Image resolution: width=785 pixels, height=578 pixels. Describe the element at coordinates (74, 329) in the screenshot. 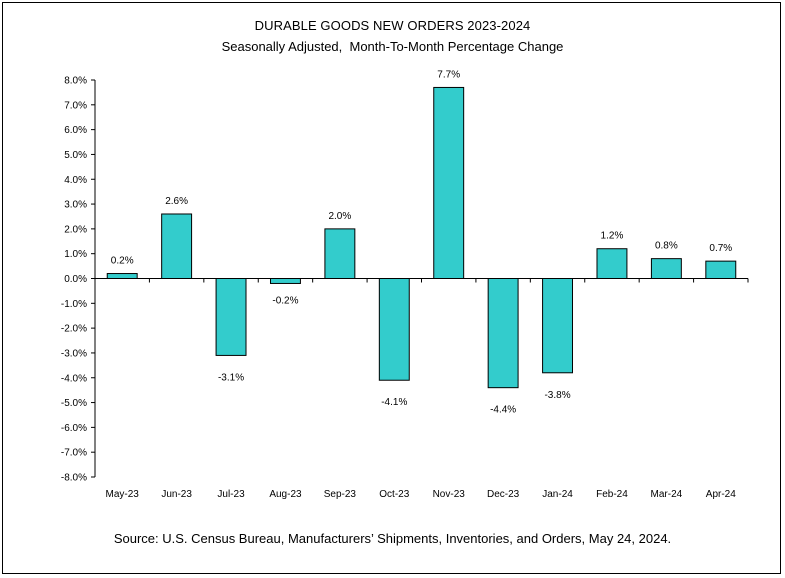

I see `y-tick-label: -2.0%` at that location.